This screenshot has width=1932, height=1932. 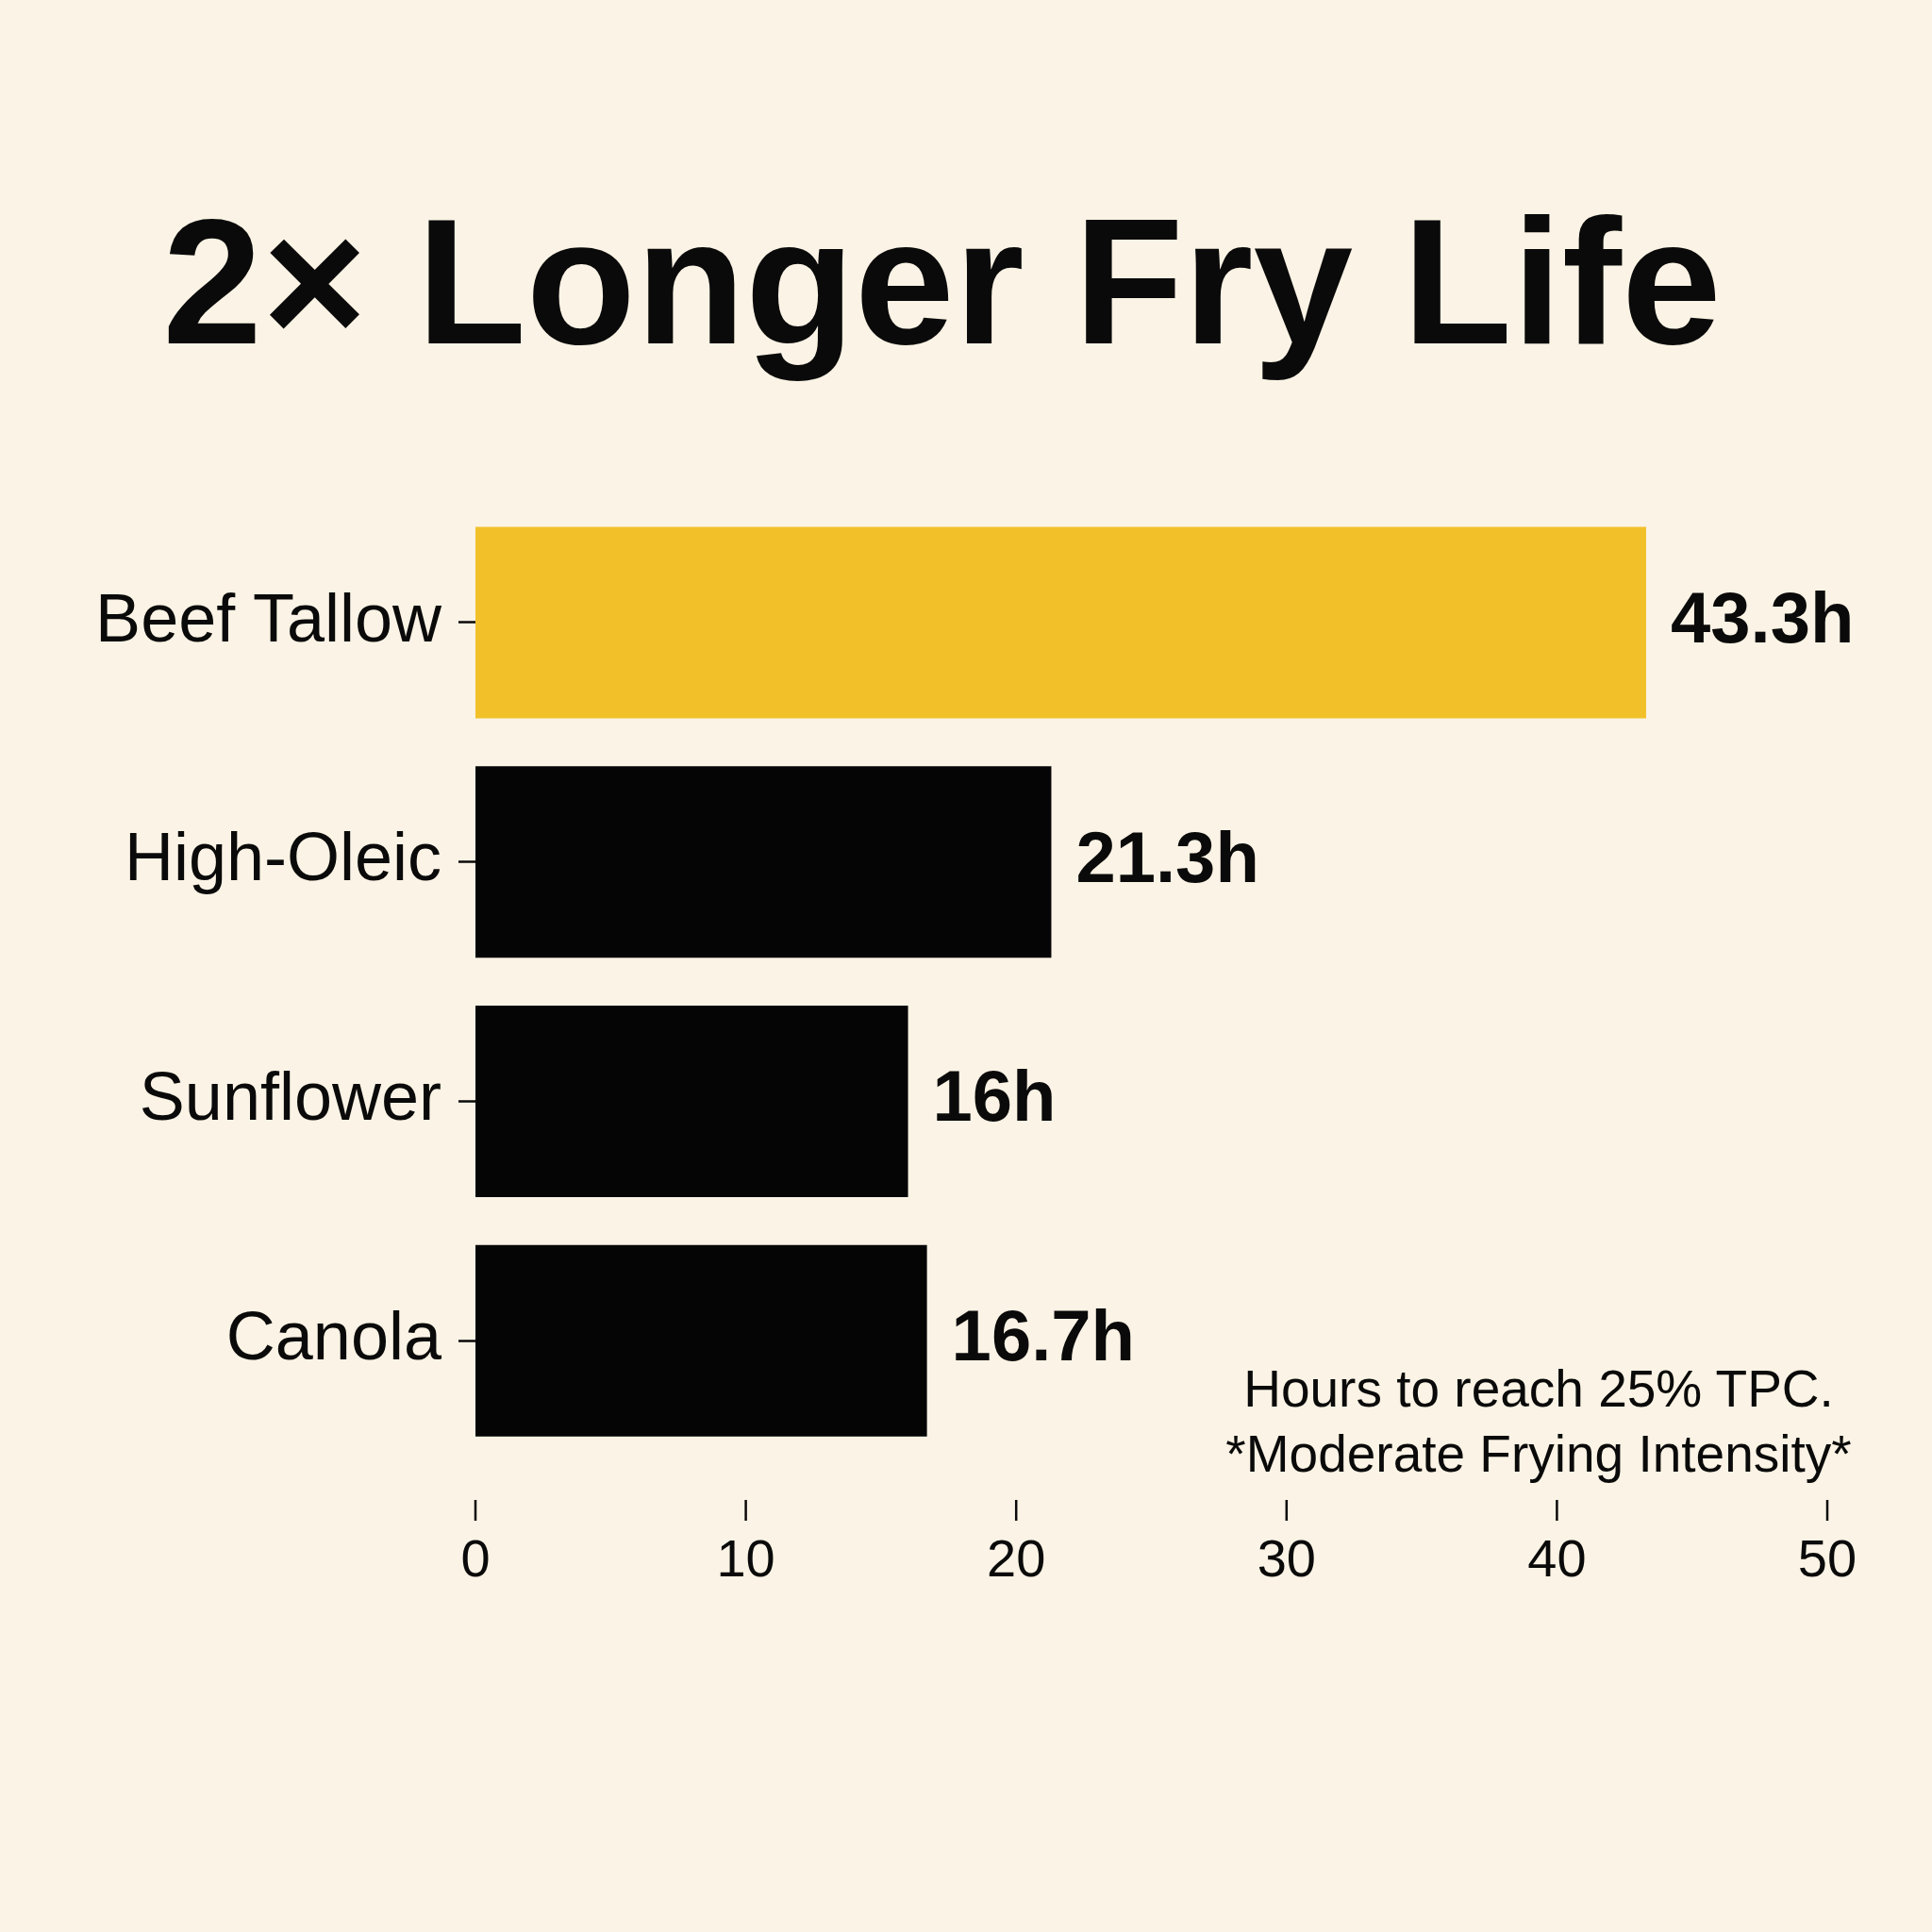 What do you see at coordinates (1060, 622) in the screenshot?
I see `bar` at bounding box center [1060, 622].